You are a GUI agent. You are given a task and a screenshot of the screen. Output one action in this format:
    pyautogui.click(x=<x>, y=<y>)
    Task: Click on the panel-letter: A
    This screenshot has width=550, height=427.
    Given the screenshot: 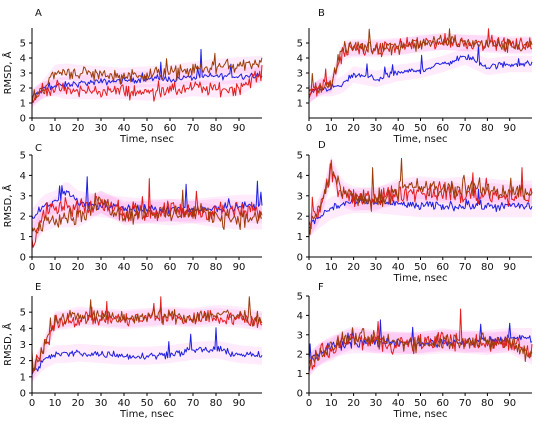 What is the action you would take?
    pyautogui.click(x=38, y=13)
    